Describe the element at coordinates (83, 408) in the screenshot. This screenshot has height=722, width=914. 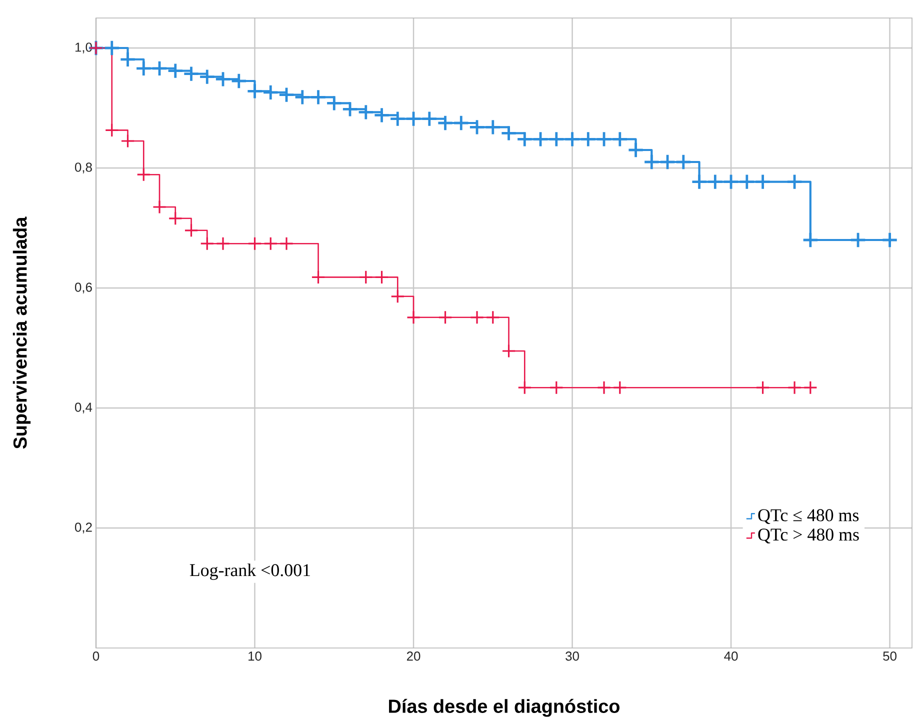
I see `y-tick-label: 0,4` at that location.